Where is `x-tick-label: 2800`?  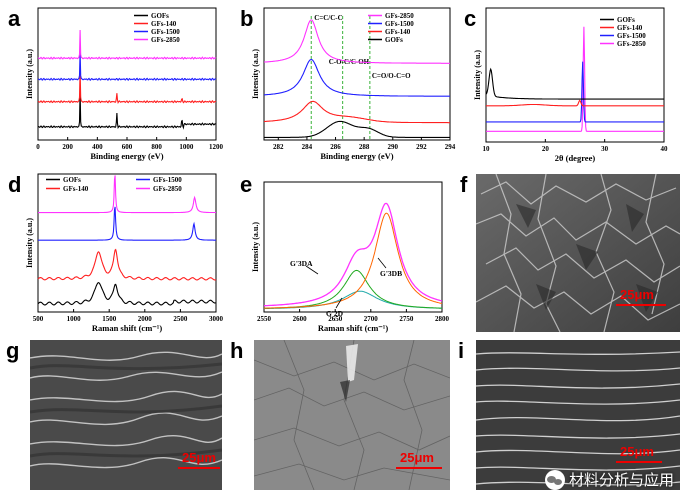 x-tick-label: 2800 is located at coordinates (442, 319).